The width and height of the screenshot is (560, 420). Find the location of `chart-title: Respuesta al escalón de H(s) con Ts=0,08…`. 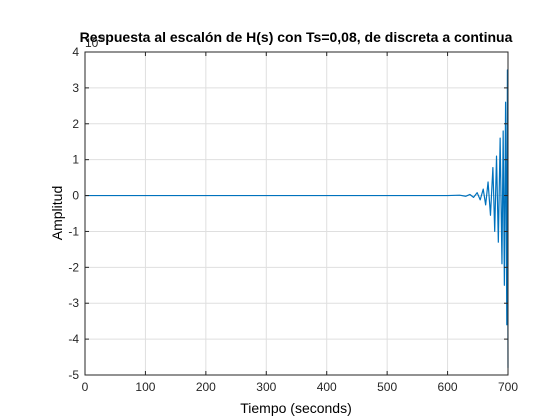

chart-title: Respuesta al escalón de H(s) con Ts=0,08… is located at coordinates (296, 37).